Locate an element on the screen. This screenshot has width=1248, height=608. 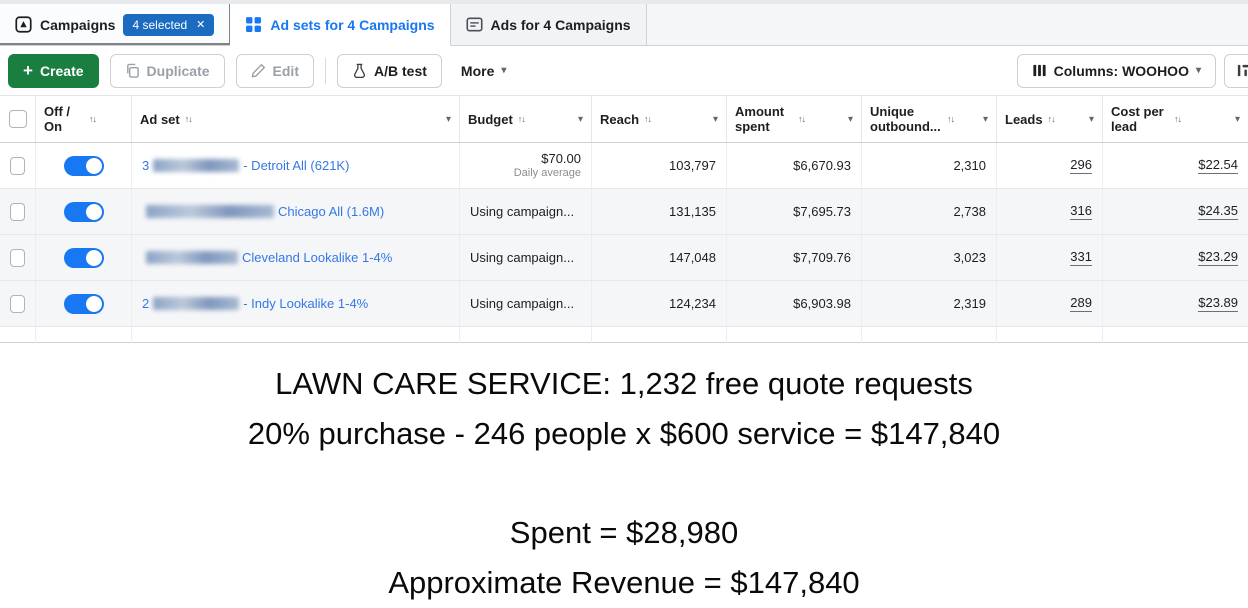
toolbar-right-group: Columns: WOOHOO ▾ is located at coordinates (1132, 71).